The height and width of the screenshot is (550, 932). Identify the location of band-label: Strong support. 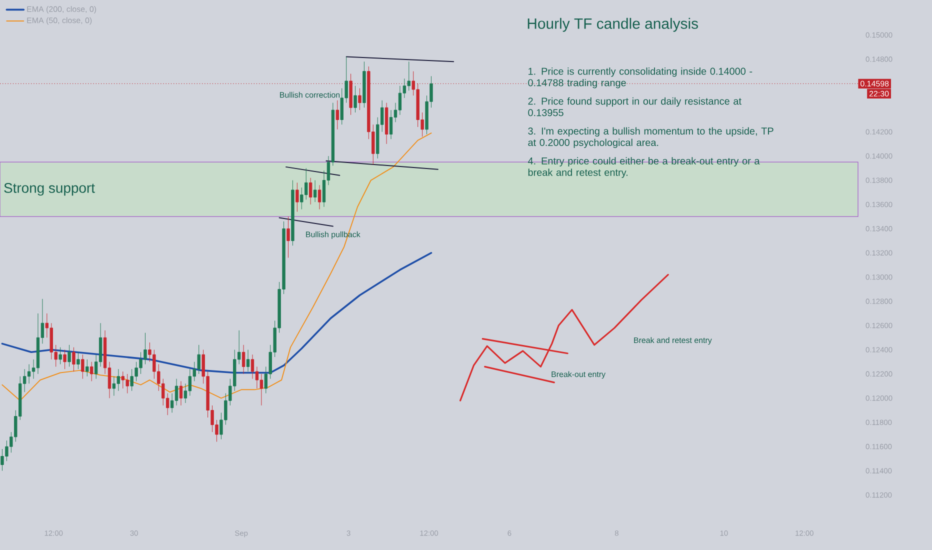
(49, 189).